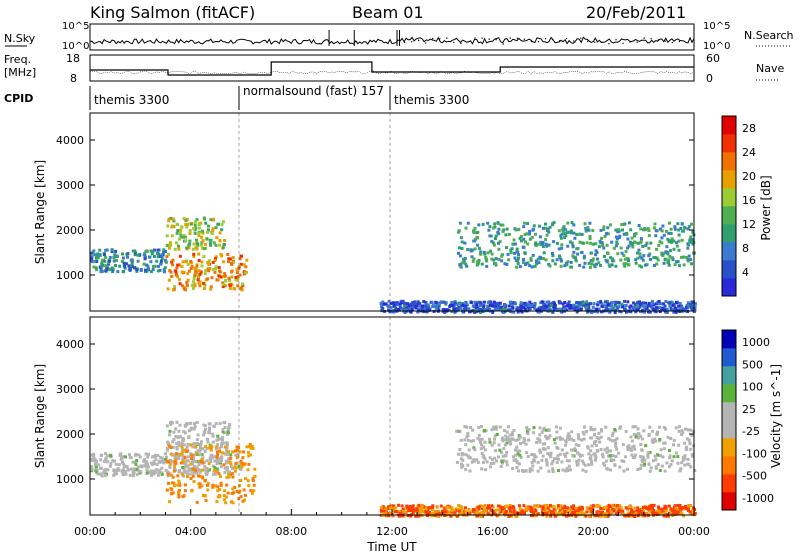 This screenshot has width=800, height=554. What do you see at coordinates (70, 434) in the screenshot?
I see `y-tick-label: 2000` at bounding box center [70, 434].